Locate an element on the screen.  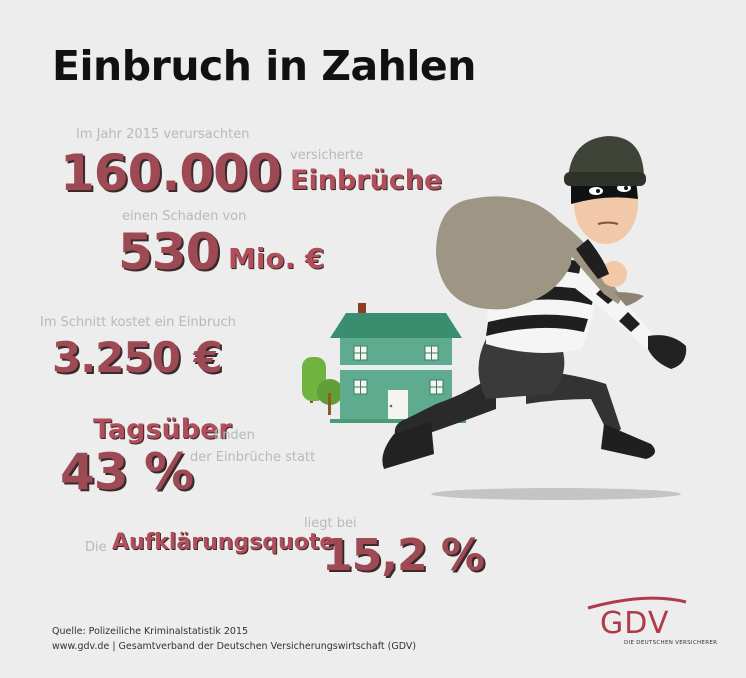
stat-avg-value: 3.250 € is located at coordinates (137, 357).